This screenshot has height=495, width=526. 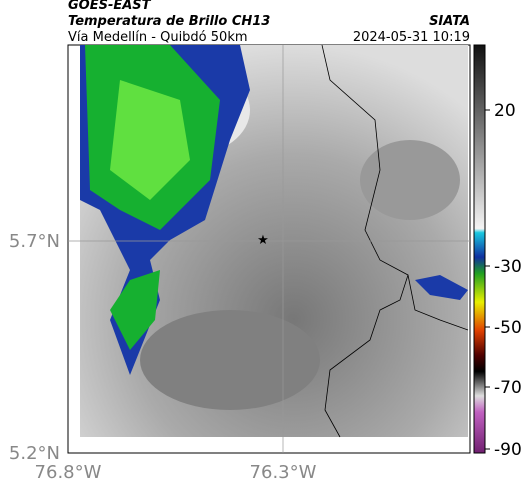 What do you see at coordinates (110, 6) in the screenshot?
I see `title: GOES-EAST` at bounding box center [110, 6].